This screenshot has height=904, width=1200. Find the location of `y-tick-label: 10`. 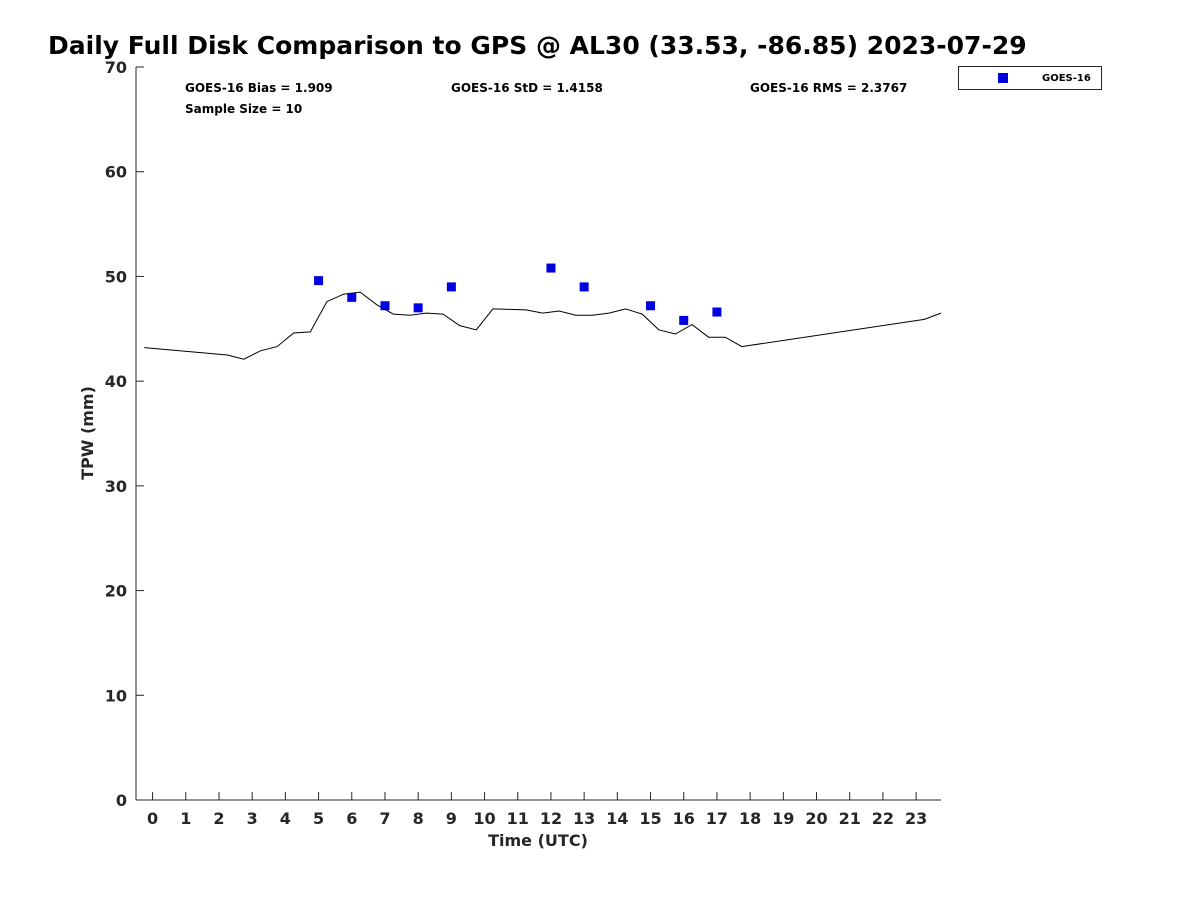

y-tick-label: 10 is located at coordinates (116, 695).